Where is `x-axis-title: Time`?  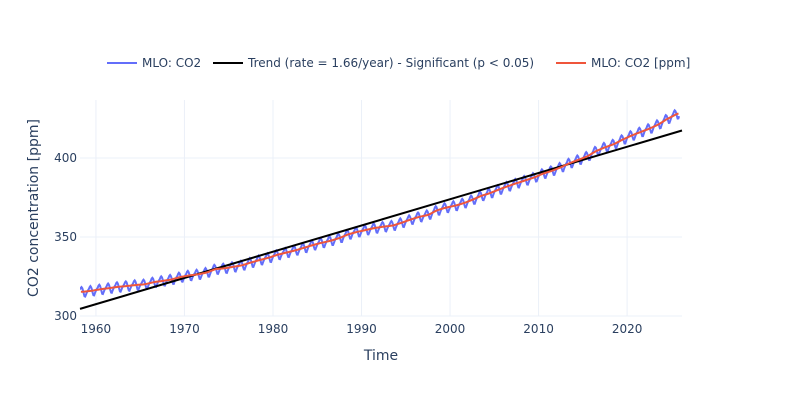
x-axis-title: Time is located at coordinates (380, 356).